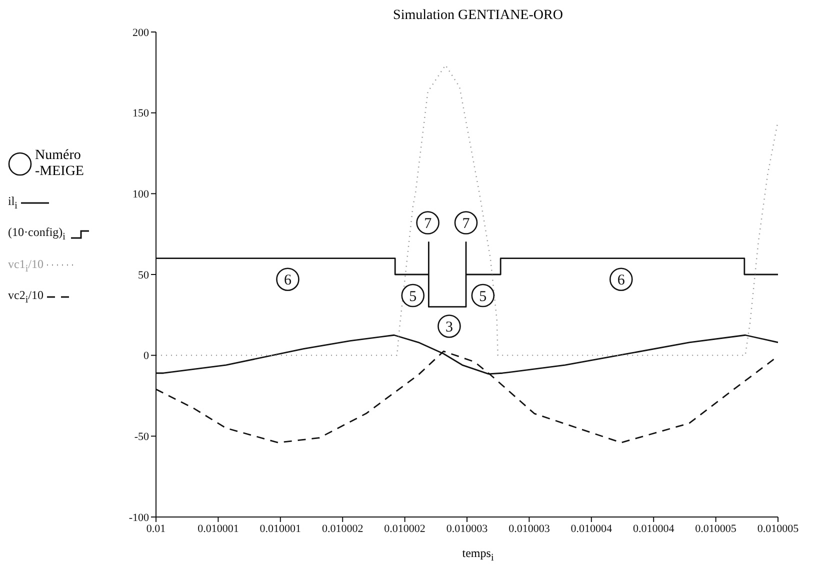 This screenshot has width=819, height=581. What do you see at coordinates (141, 32) in the screenshot?
I see `y-tick-label: 200` at bounding box center [141, 32].